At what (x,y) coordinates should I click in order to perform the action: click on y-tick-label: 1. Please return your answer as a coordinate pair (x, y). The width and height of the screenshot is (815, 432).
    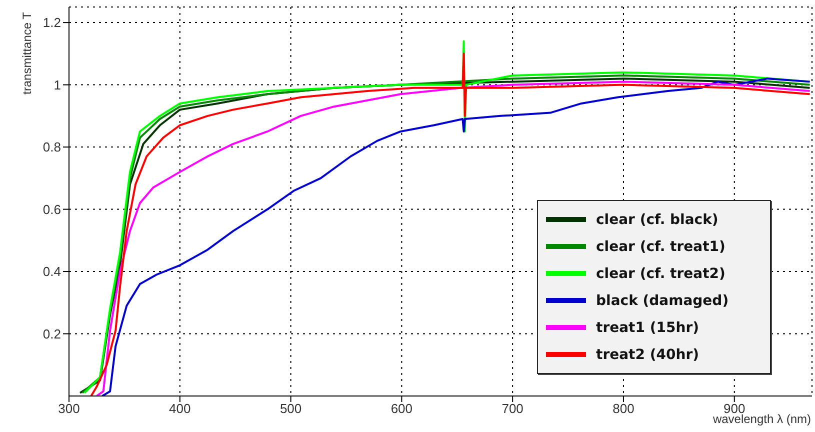
    Looking at the image, I should click on (57, 84).